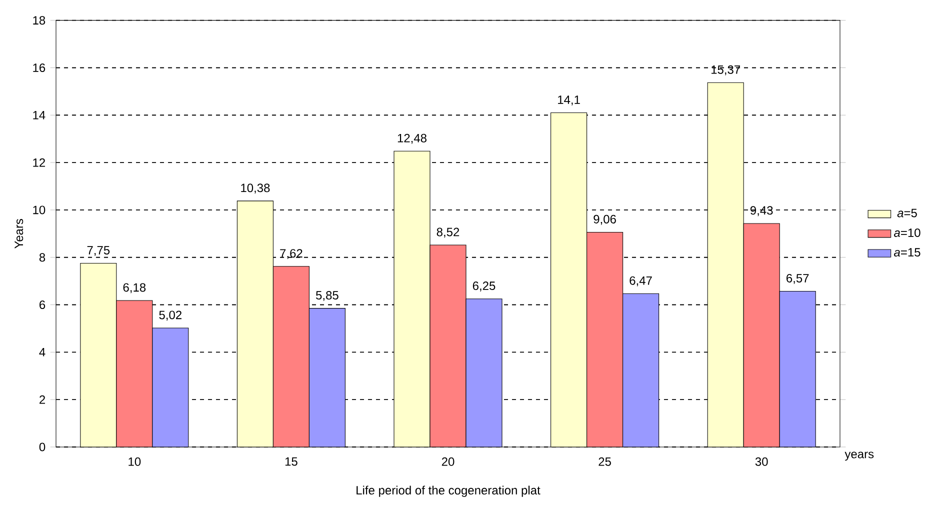 The height and width of the screenshot is (520, 931). What do you see at coordinates (291, 254) in the screenshot?
I see `data-label: 7,62` at bounding box center [291, 254].